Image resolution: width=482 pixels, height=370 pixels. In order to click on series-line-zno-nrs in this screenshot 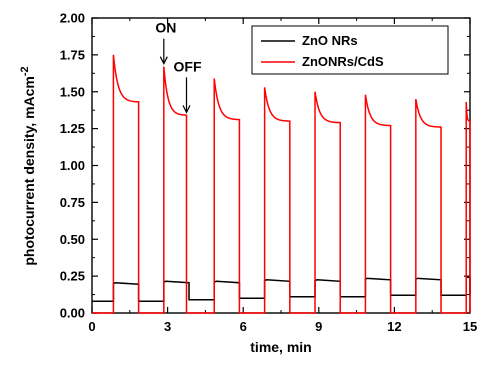, I will do `click(281, 289)`.